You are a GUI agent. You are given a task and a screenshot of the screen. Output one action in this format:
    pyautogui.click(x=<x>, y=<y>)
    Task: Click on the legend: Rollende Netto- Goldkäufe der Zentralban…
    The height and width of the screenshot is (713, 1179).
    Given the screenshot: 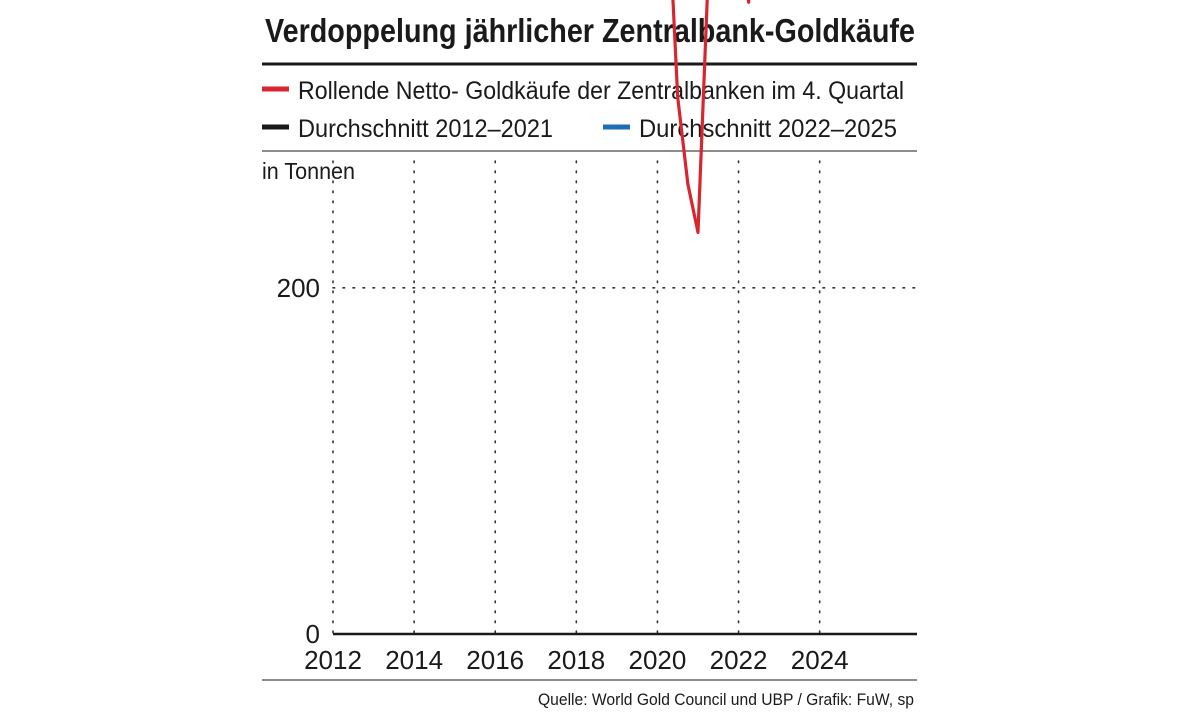 What is the action you would take?
    pyautogui.click(x=583, y=110)
    